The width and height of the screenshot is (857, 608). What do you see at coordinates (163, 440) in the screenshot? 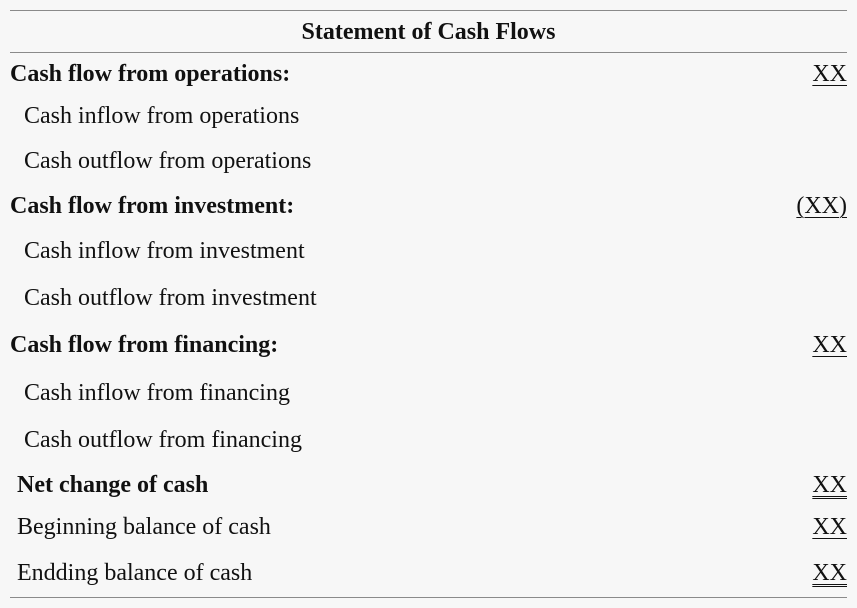
I see `financing-outflow-label: Cash outflow from financing` at bounding box center [163, 440].